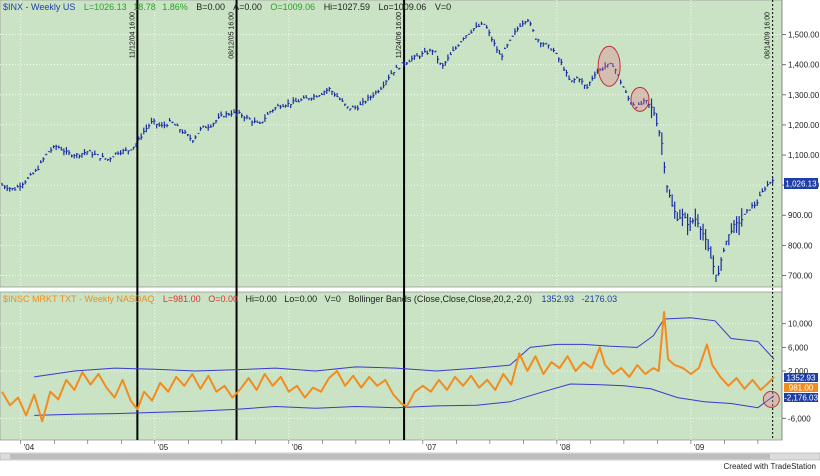 The height and width of the screenshot is (476, 820). Describe the element at coordinates (292, 7) in the screenshot. I see `price-header-open: O=1009.06` at that location.